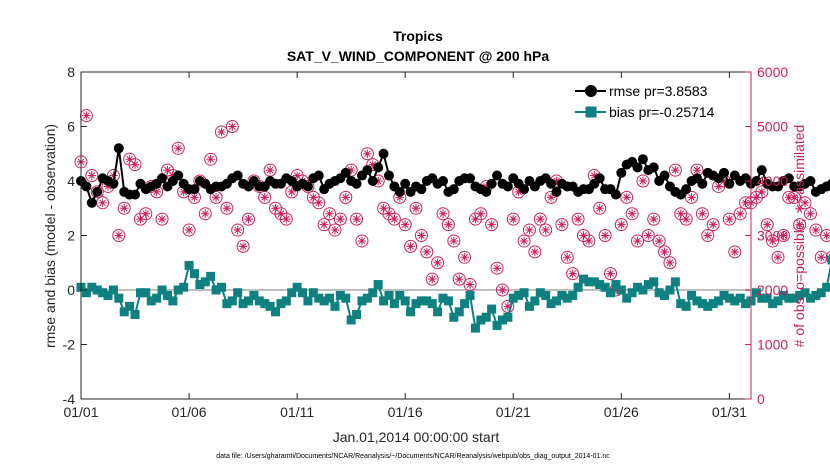 The height and width of the screenshot is (470, 830). What do you see at coordinates (591, 91) in the screenshot?
I see `legend-rmse-marker` at bounding box center [591, 91].